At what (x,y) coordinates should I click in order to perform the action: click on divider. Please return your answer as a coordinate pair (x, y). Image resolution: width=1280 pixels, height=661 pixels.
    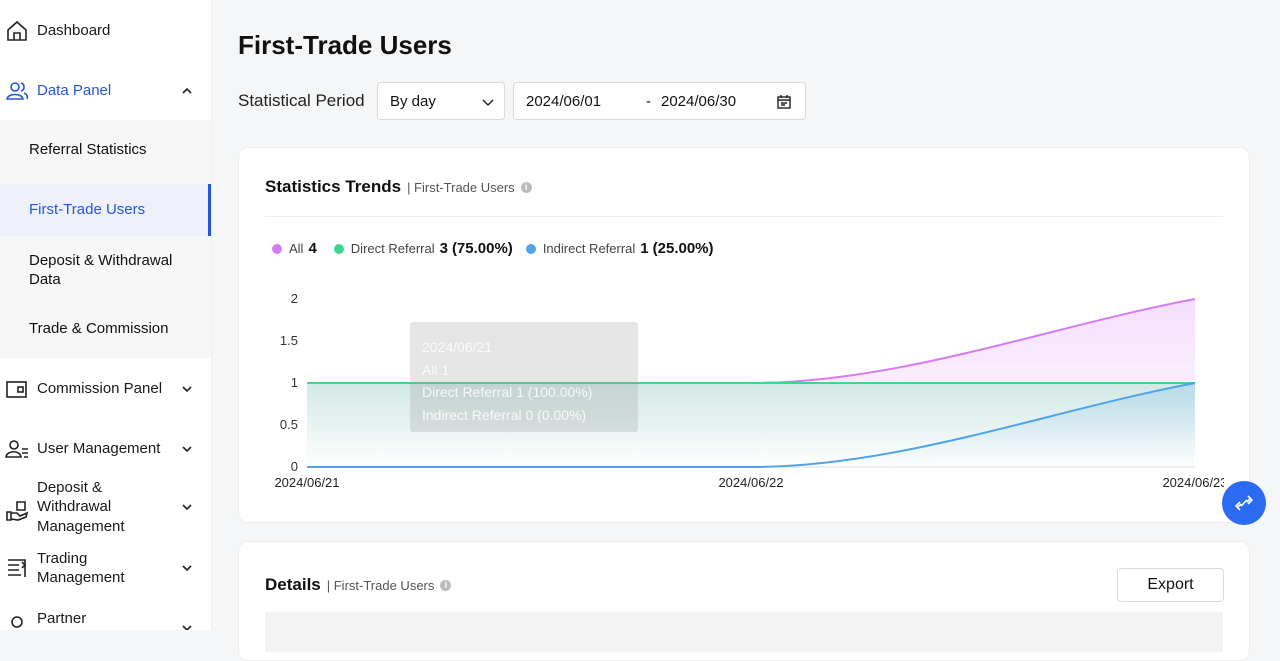
    Looking at the image, I should click on (744, 216).